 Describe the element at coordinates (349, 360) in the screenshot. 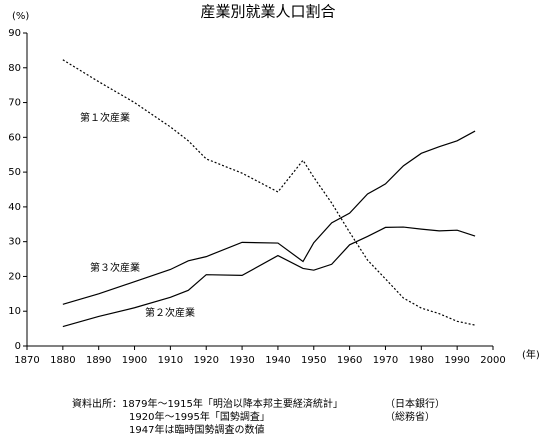

I see `x-tick-label: 1960` at that location.